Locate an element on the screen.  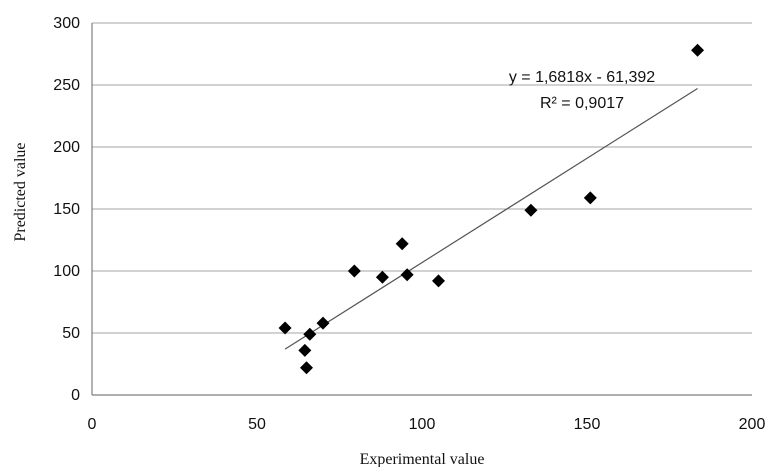
y-tick-label: 150 is located at coordinates (66, 209).